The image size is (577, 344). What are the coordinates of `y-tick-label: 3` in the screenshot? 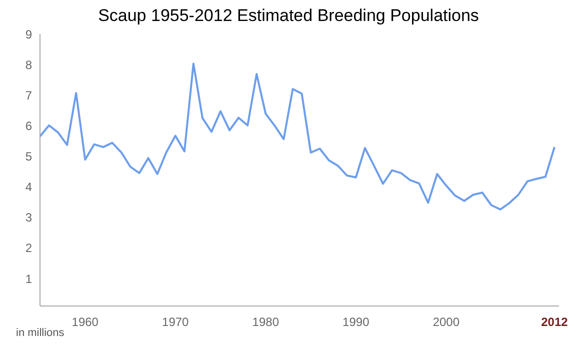 It's located at (28, 217).